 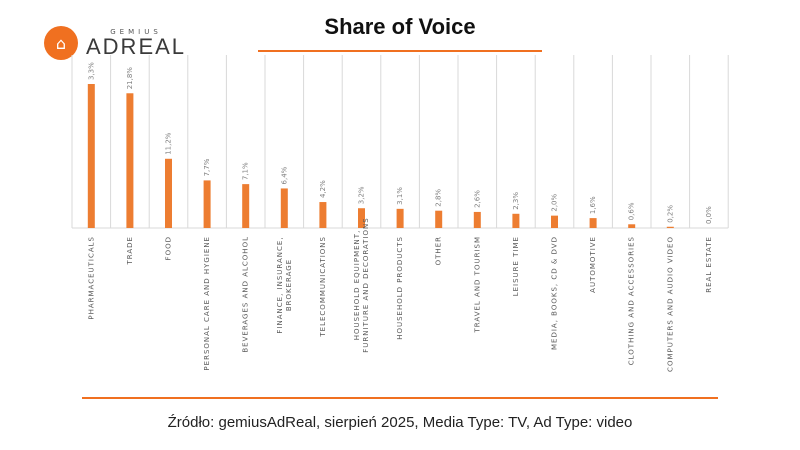 What do you see at coordinates (169, 143) in the screenshot?
I see `data-label: 11,2%` at bounding box center [169, 143].